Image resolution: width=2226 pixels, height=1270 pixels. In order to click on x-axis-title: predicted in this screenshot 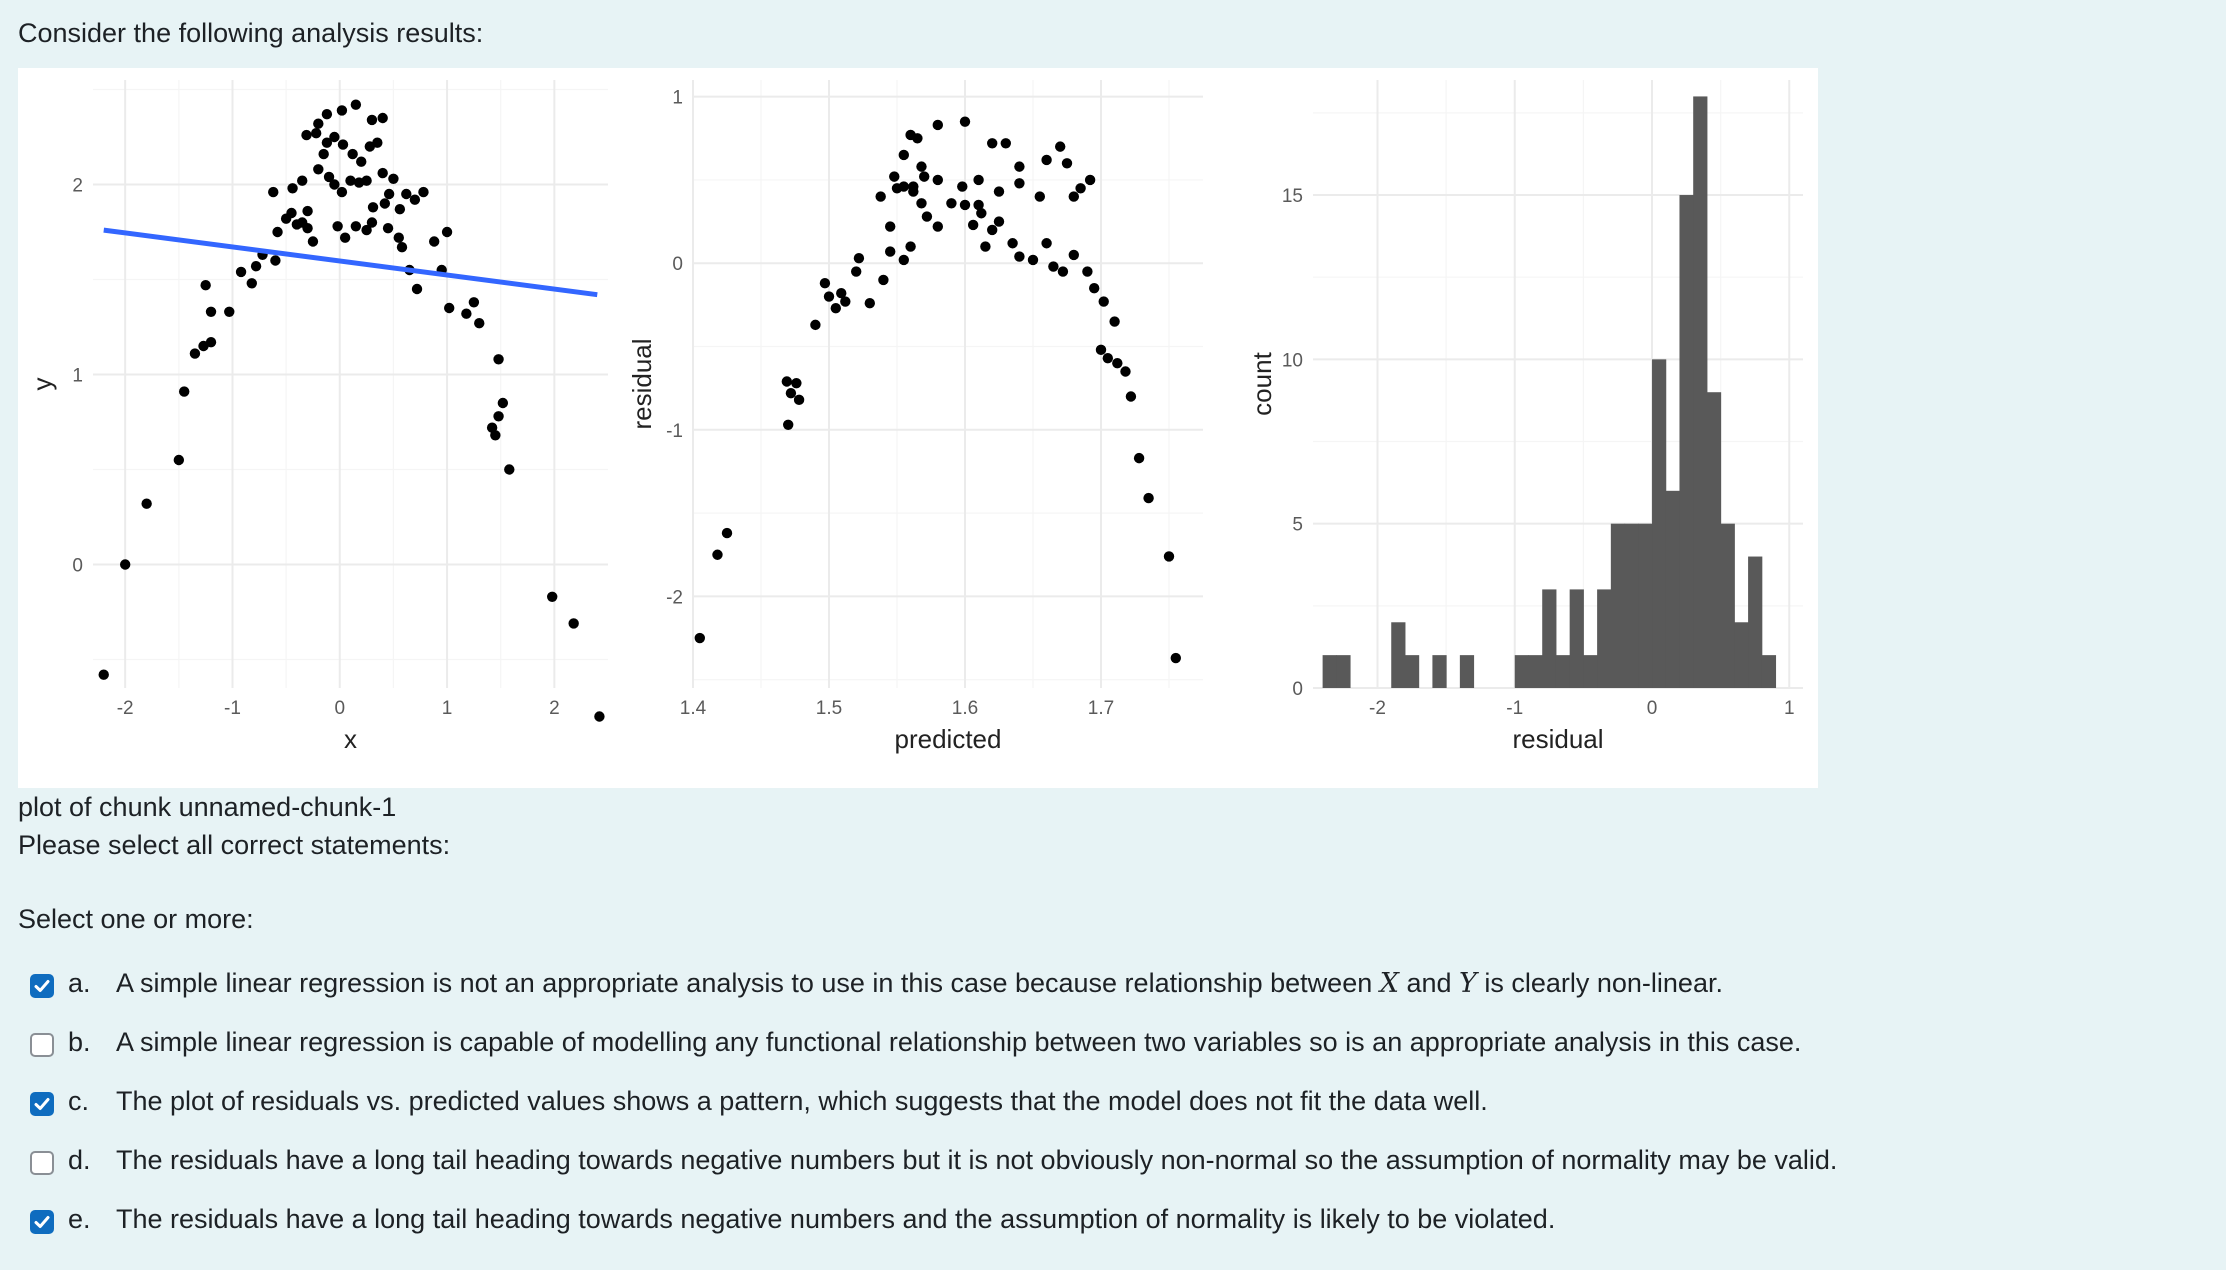, I will do `click(948, 739)`.